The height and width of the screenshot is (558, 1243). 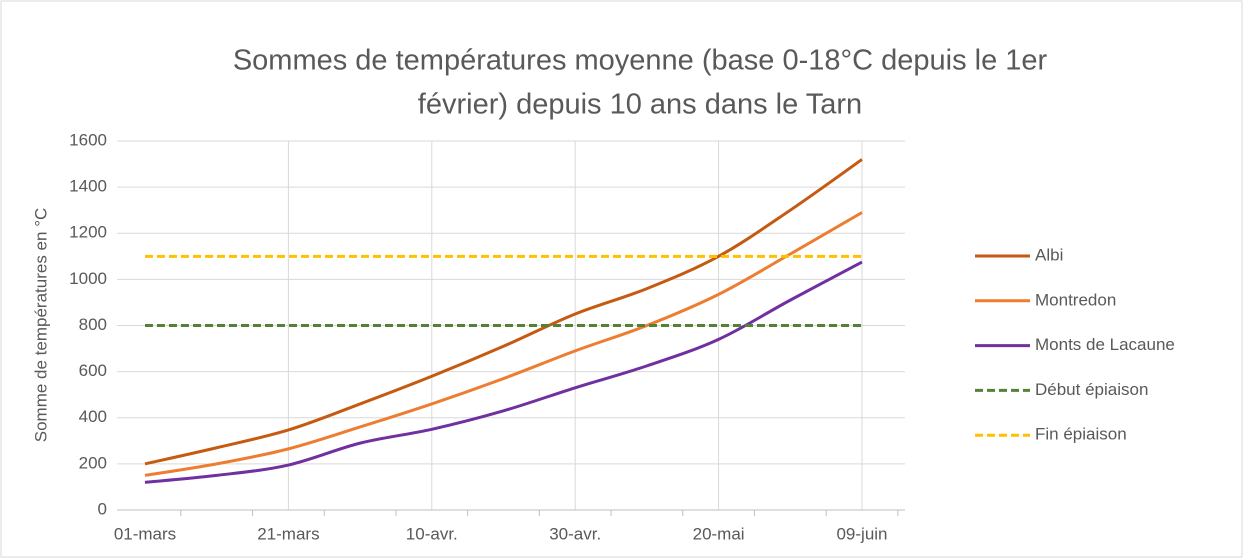 What do you see at coordinates (1049, 254) in the screenshot?
I see `legend-label: Albi` at bounding box center [1049, 254].